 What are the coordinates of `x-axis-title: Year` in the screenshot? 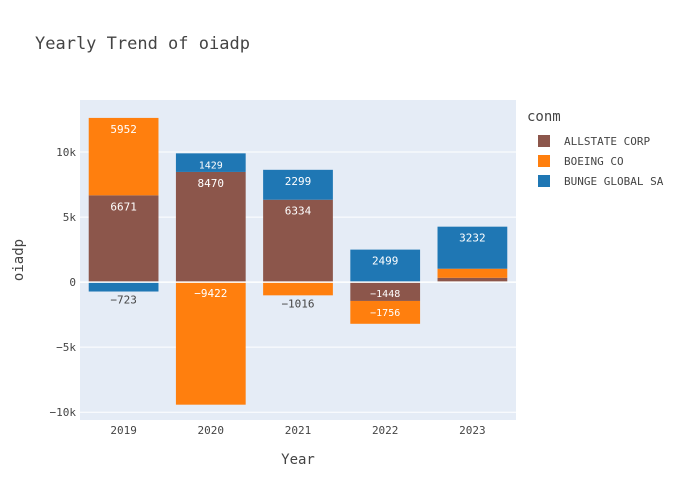 It's located at (298, 460).